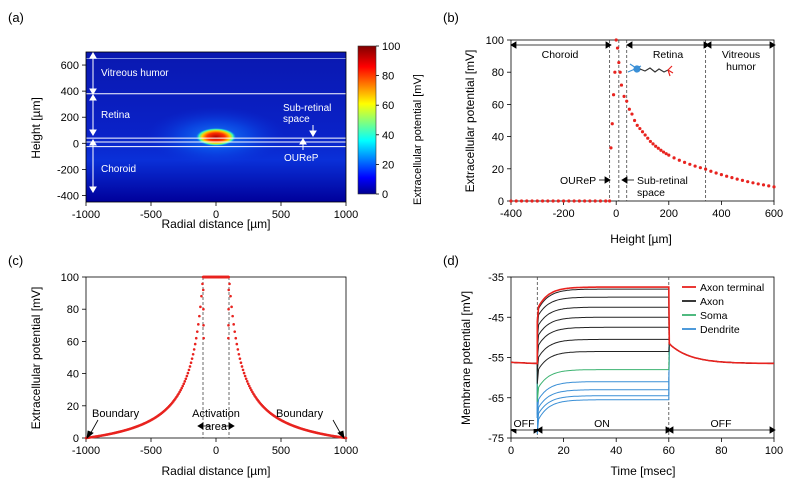  I want to click on d-xtick-label: 0, so click(511, 451).